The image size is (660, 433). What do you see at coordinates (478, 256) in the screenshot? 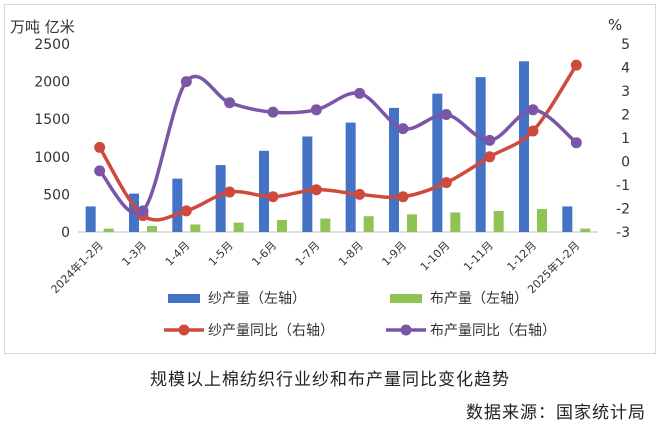
I see `x-tick-label: 1-11月` at bounding box center [478, 256].